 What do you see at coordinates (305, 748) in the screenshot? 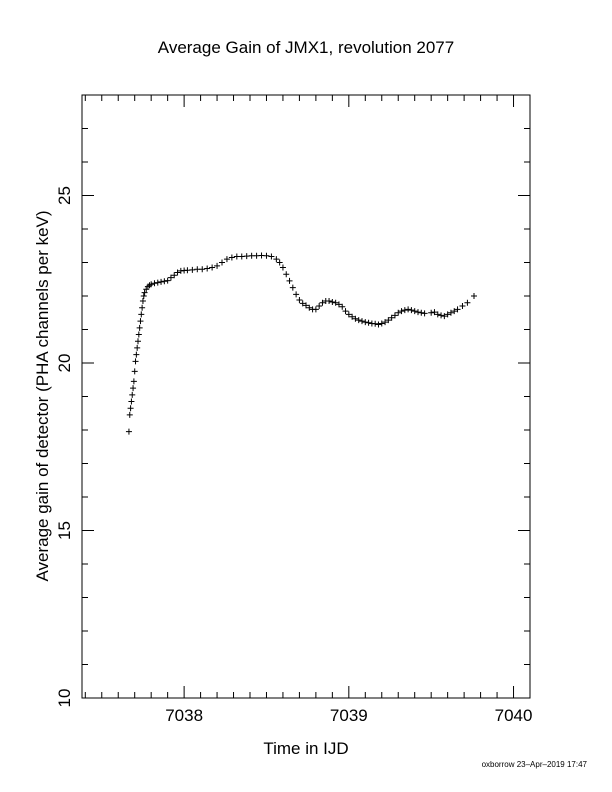
I see `x-axis-label: Time in IJD` at bounding box center [305, 748].